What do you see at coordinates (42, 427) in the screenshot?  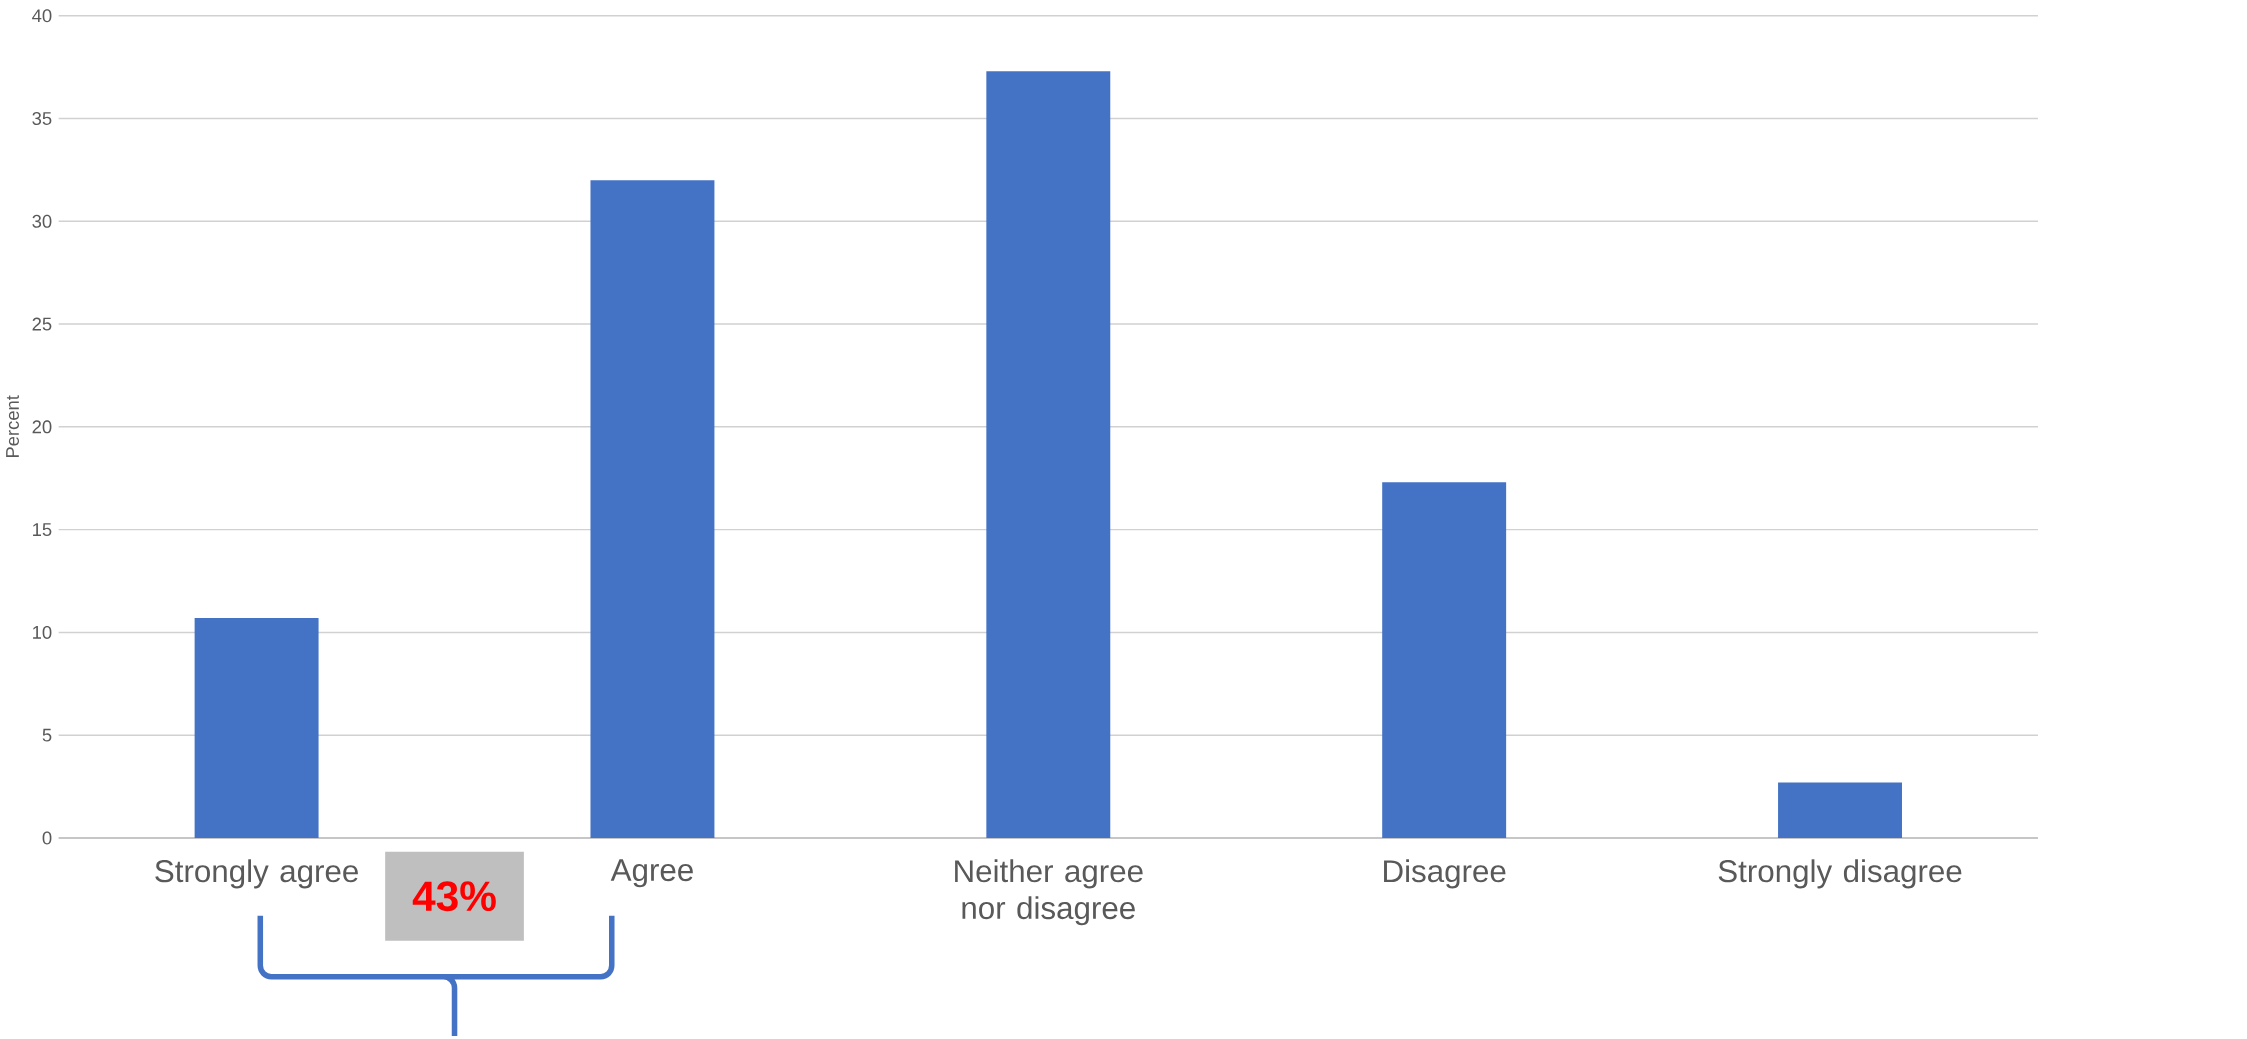 I see `y-tick-label: 20` at bounding box center [42, 427].